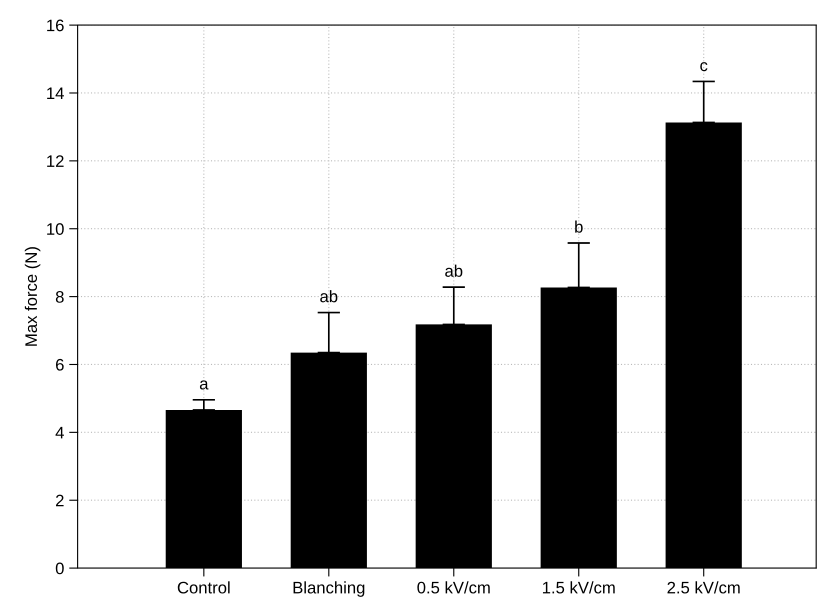  I want to click on x-tick-label: 1.5 kV/cm, so click(578, 587).